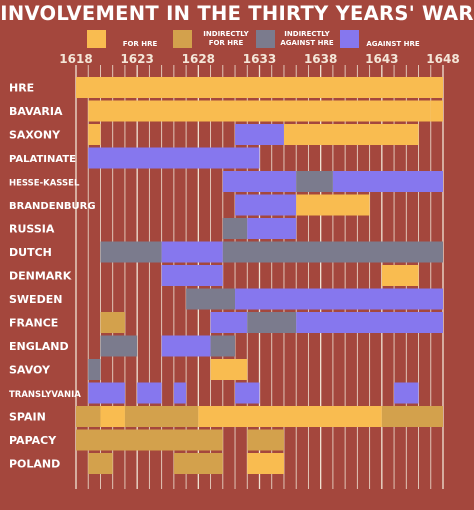 The height and width of the screenshot is (510, 474). Describe the element at coordinates (52, 206) in the screenshot. I see `category-label: BRANDENBURG` at that location.